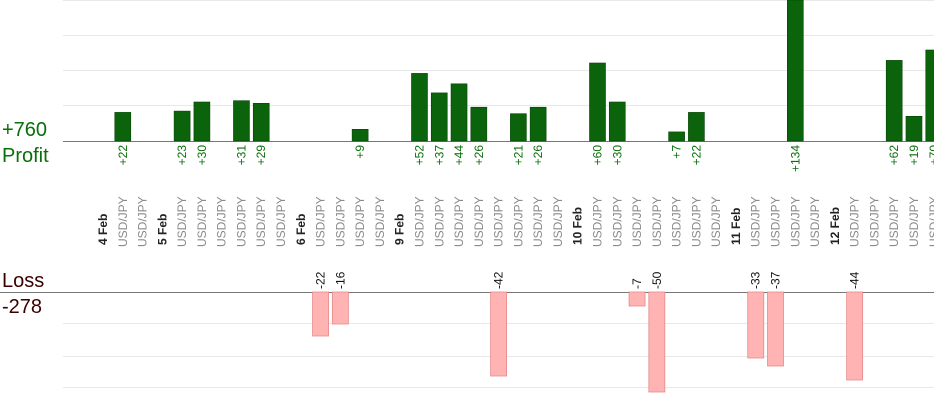 The width and height of the screenshot is (934, 420). I want to click on profit-label: Profit, so click(25, 156).